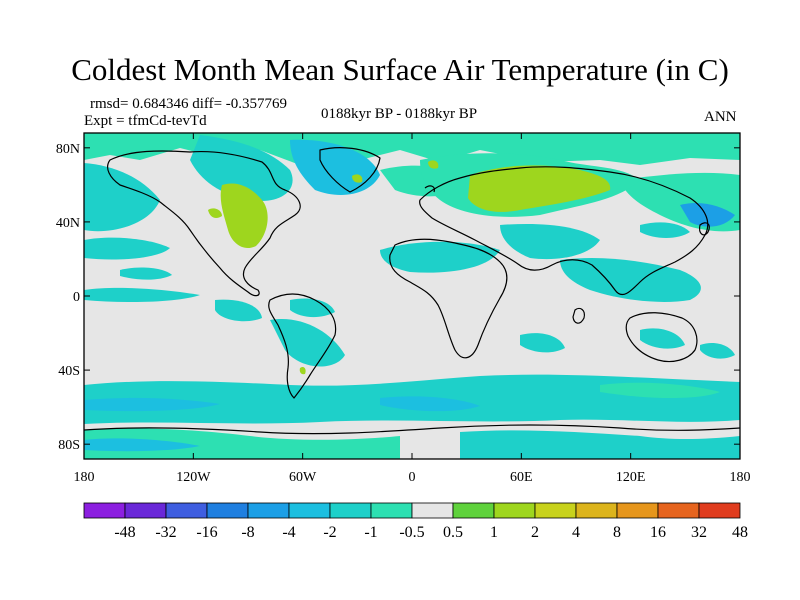 This screenshot has width=800, height=600. Describe the element at coordinates (76, 297) in the screenshot. I see `lat-tick-label: 0` at that location.